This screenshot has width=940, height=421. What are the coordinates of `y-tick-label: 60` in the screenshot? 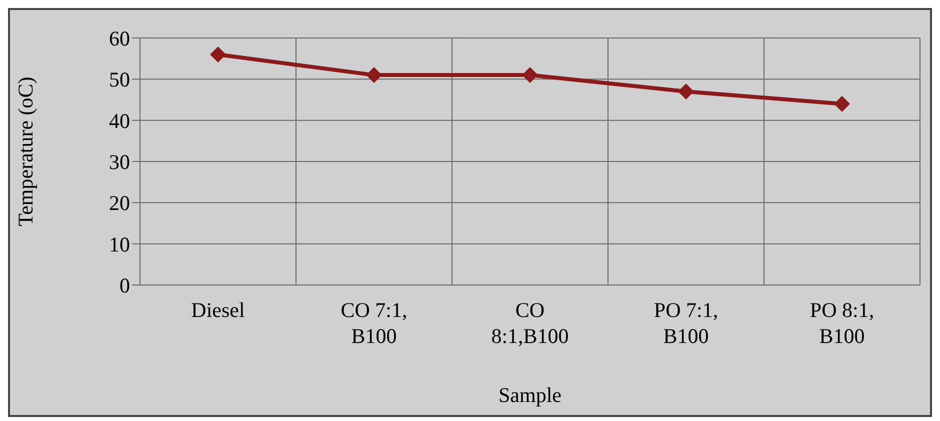 It's located at (119, 38).